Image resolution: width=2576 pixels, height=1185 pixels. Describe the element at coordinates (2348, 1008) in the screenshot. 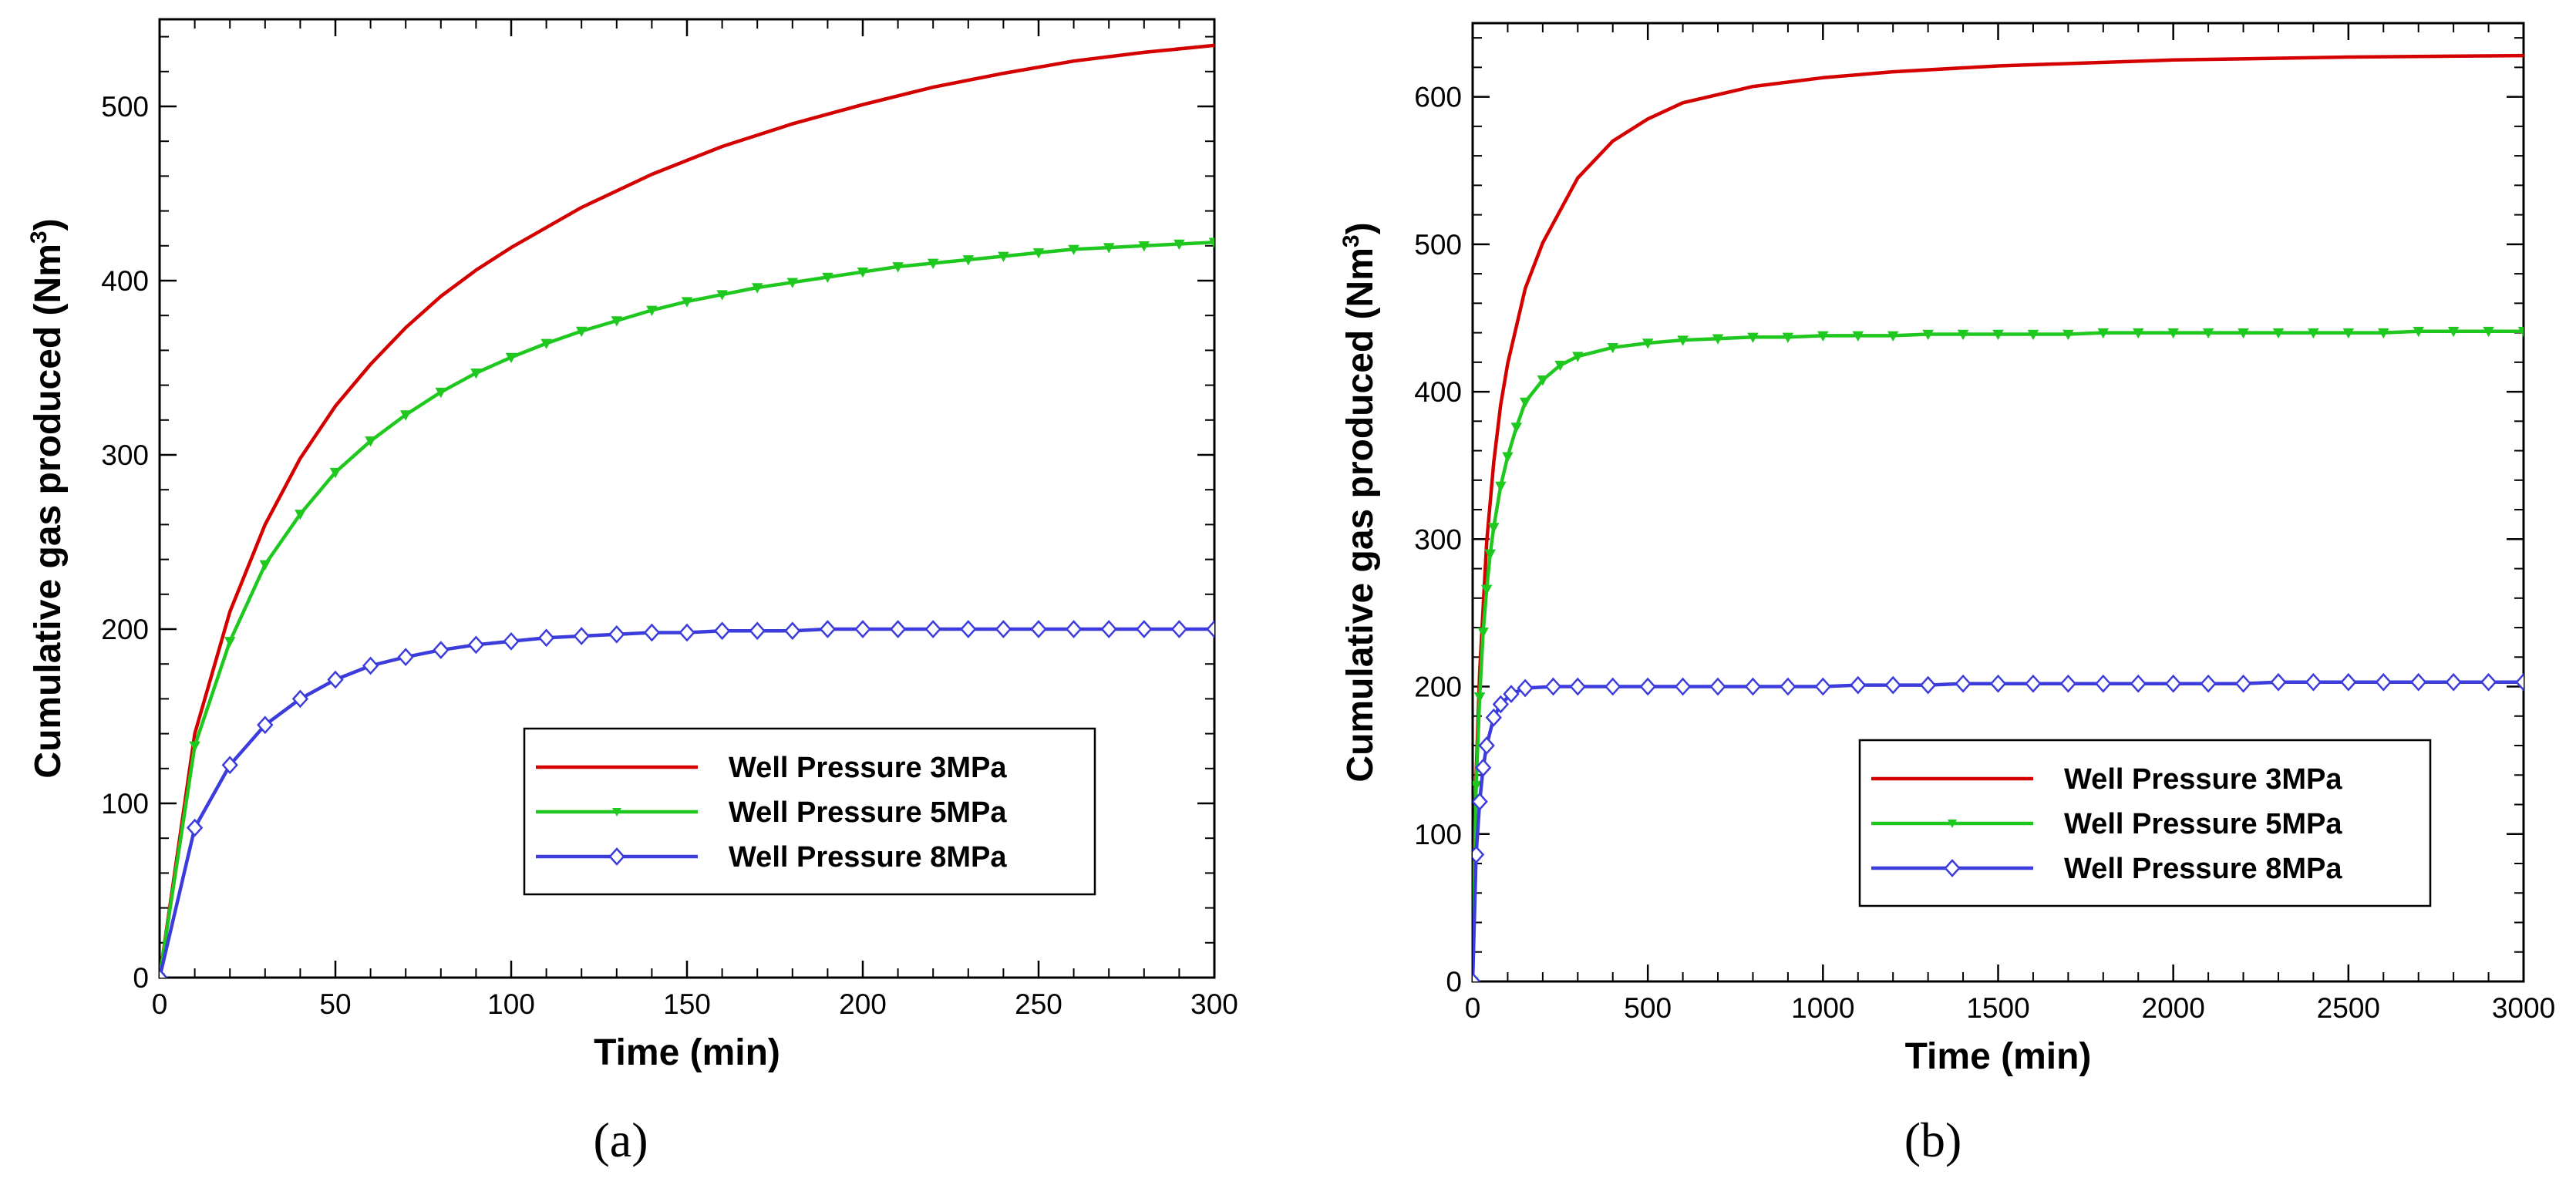

I see `x-tick-label: 2500` at that location.